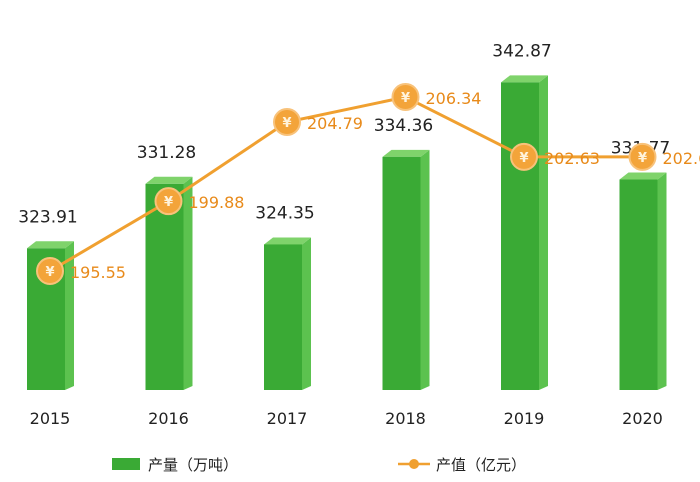 Image resolution: width=700 pixels, height=482 pixels. I want to click on x-tick-label: 2019, so click(524, 418).